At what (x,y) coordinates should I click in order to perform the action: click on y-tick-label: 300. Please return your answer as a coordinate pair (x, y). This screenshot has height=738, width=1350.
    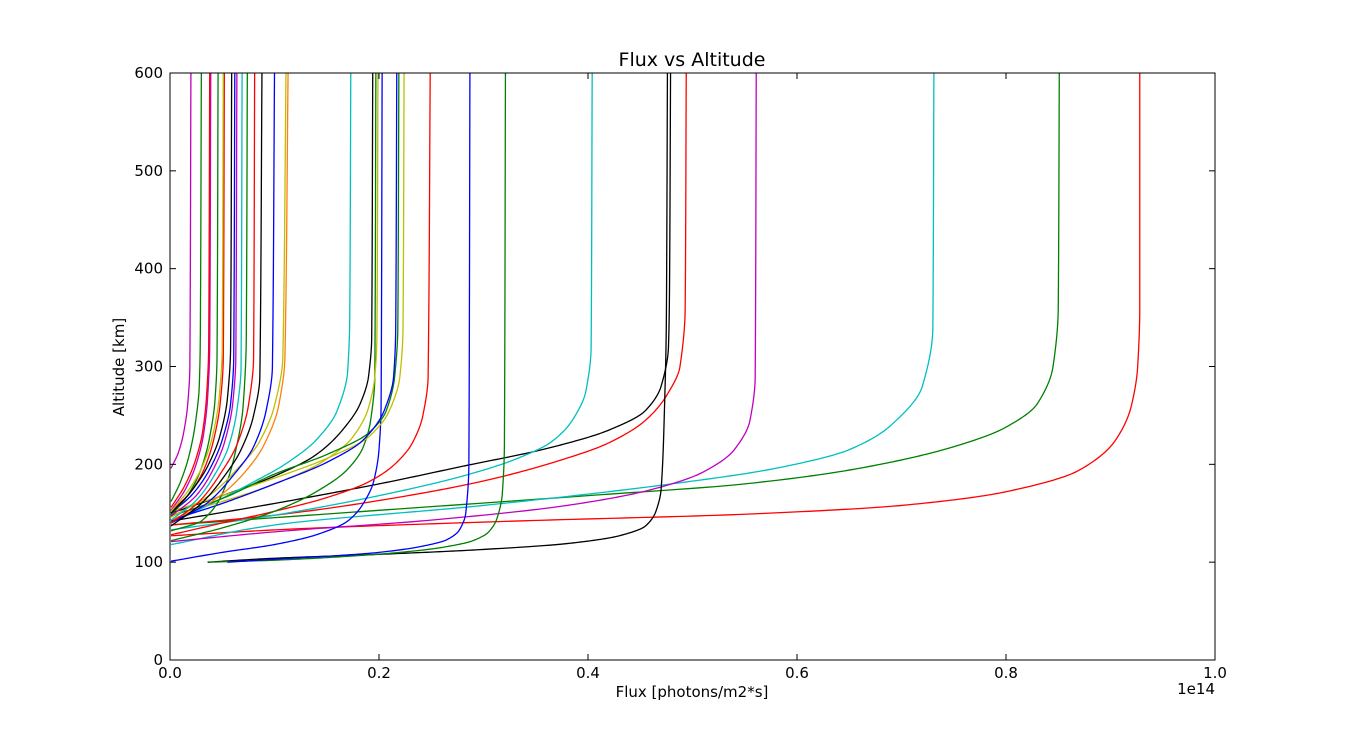
    Looking at the image, I should click on (148, 367).